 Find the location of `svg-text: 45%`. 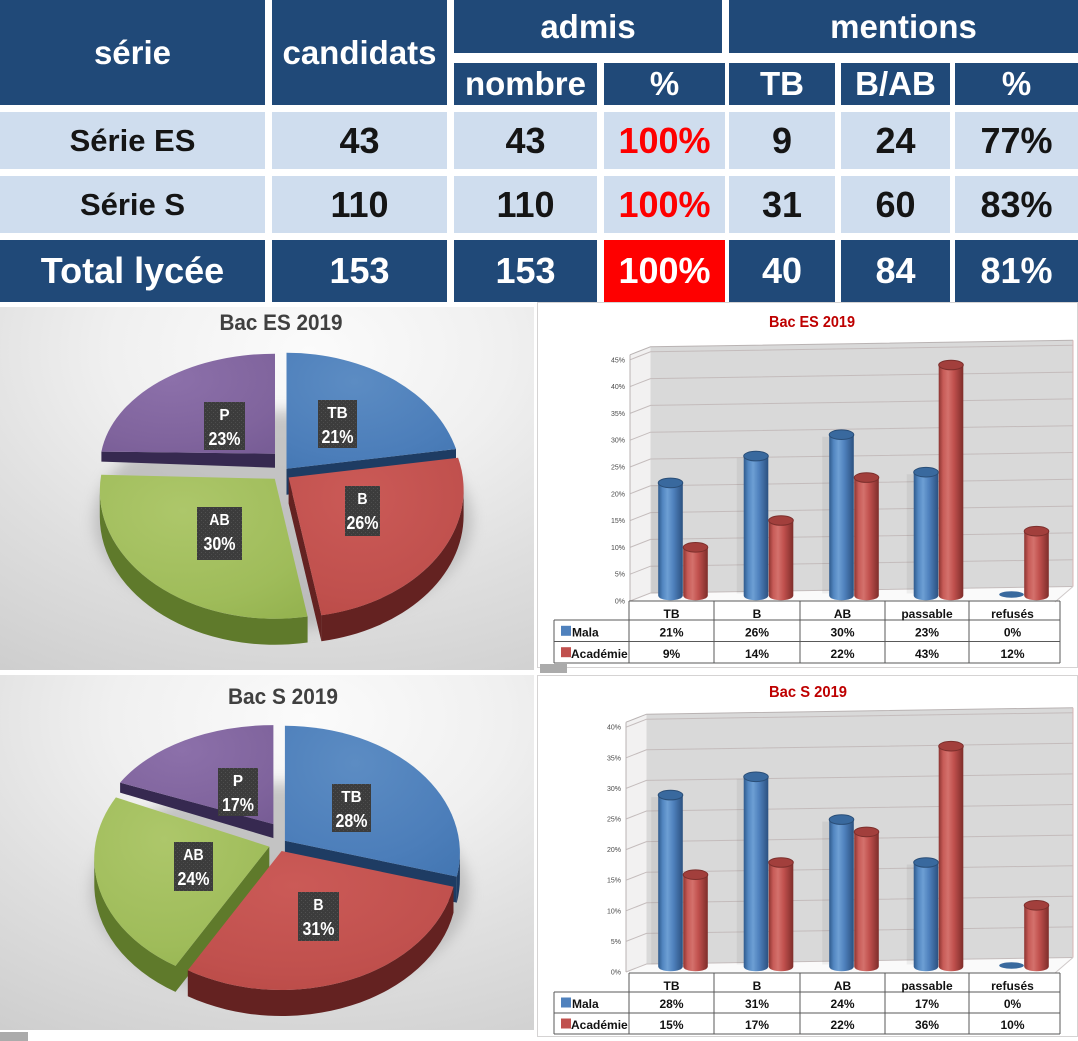

svg-text: 45% is located at coordinates (618, 360).